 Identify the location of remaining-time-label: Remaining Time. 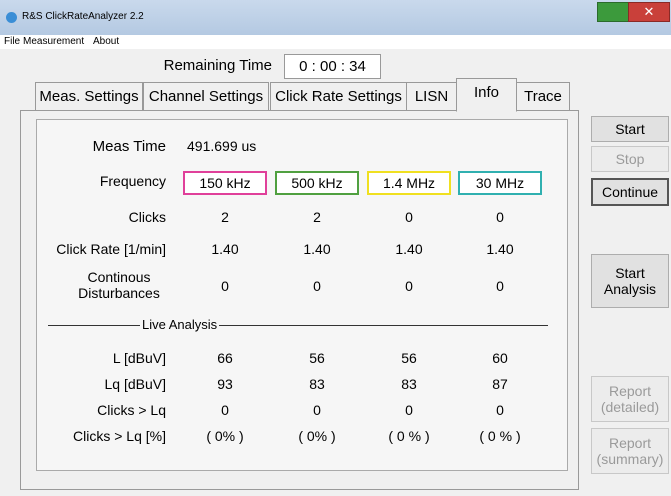
(217, 65).